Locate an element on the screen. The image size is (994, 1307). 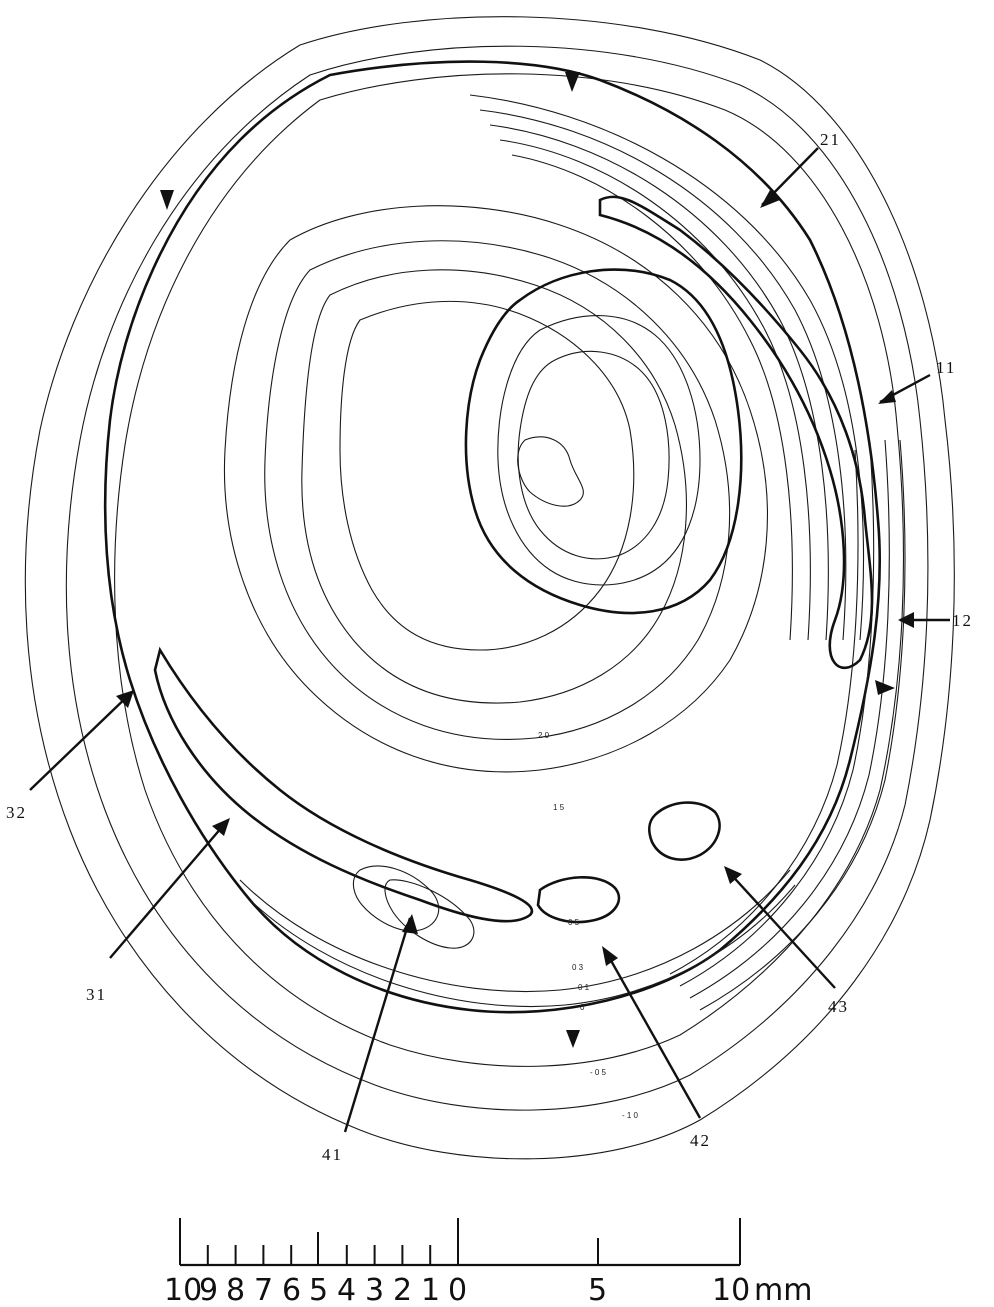
callout-label-32: 32 is located at coordinates (16, 812).